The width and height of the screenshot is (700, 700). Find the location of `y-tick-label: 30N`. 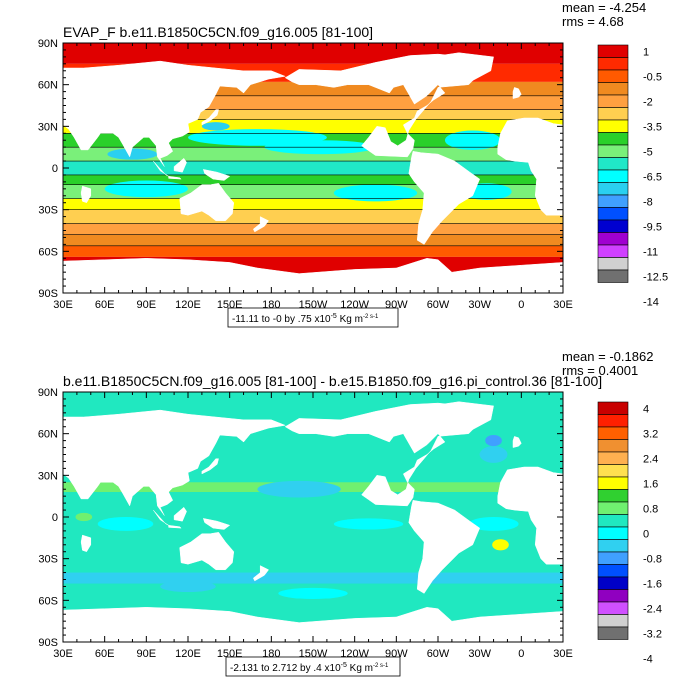

y-tick-label: 30N is located at coordinates (48, 127).